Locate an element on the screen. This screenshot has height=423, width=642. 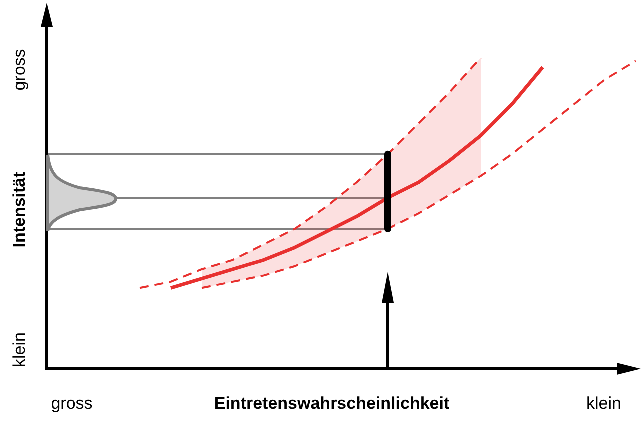
y-axis-title: Intensität is located at coordinates (20, 210).